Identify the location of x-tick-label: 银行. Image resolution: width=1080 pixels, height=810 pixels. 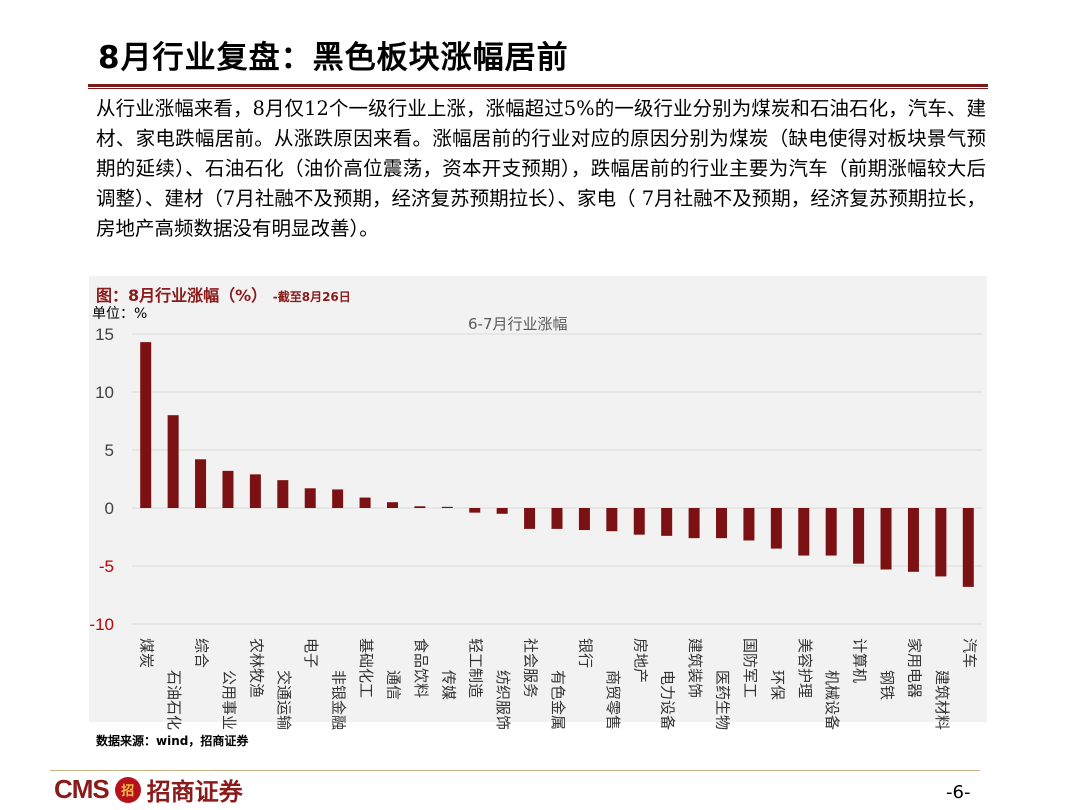
(585, 653).